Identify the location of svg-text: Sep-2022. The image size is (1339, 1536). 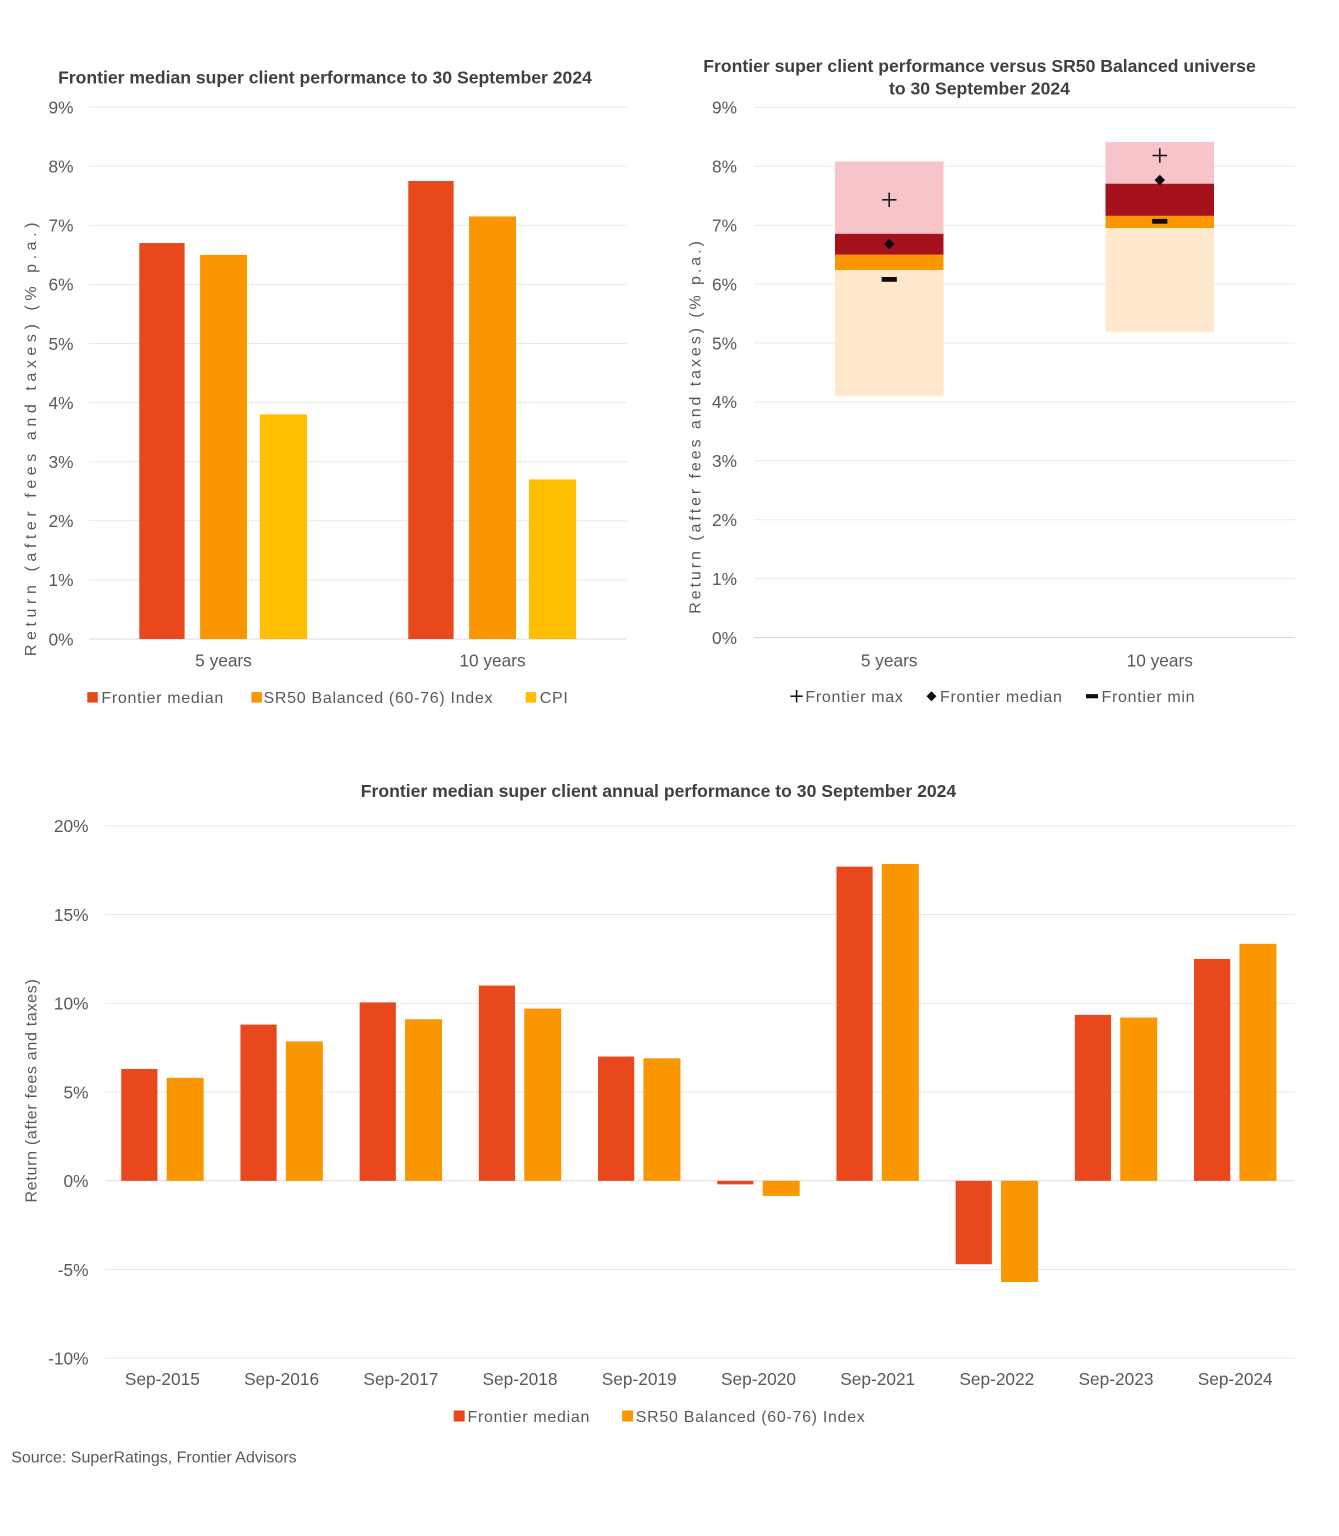
(996, 1379).